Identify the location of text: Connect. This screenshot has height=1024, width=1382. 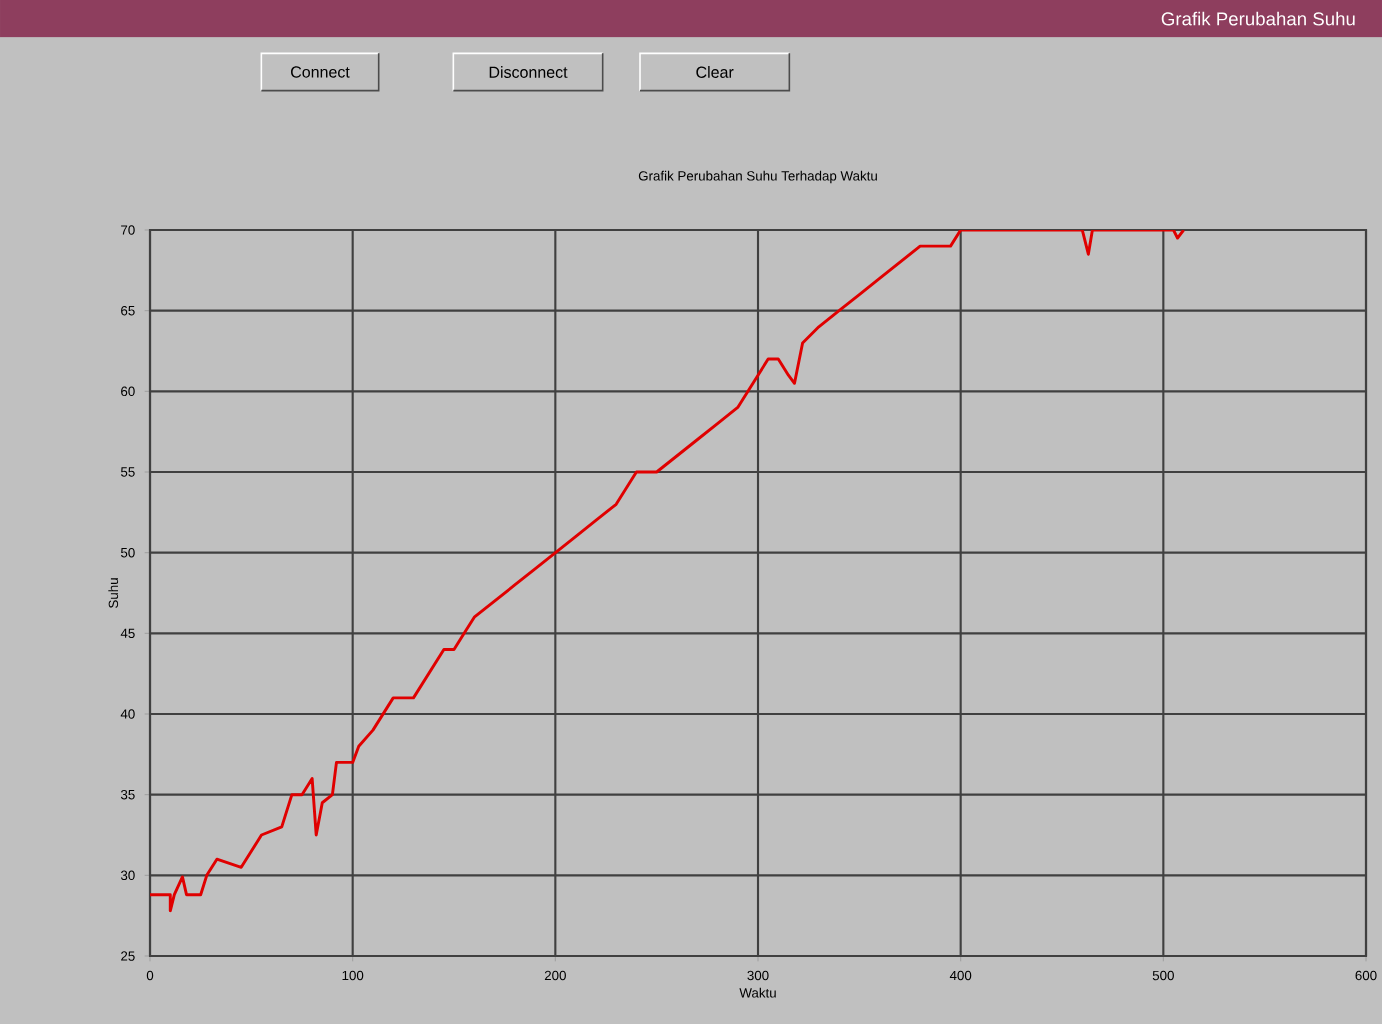
(320, 72).